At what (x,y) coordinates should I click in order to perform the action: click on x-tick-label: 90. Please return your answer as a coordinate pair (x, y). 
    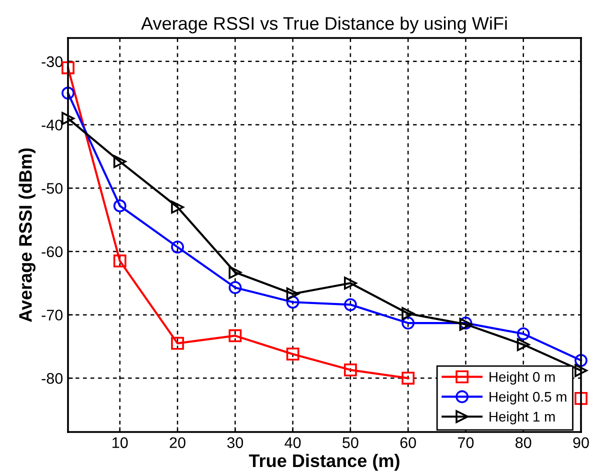
    Looking at the image, I should click on (581, 442).